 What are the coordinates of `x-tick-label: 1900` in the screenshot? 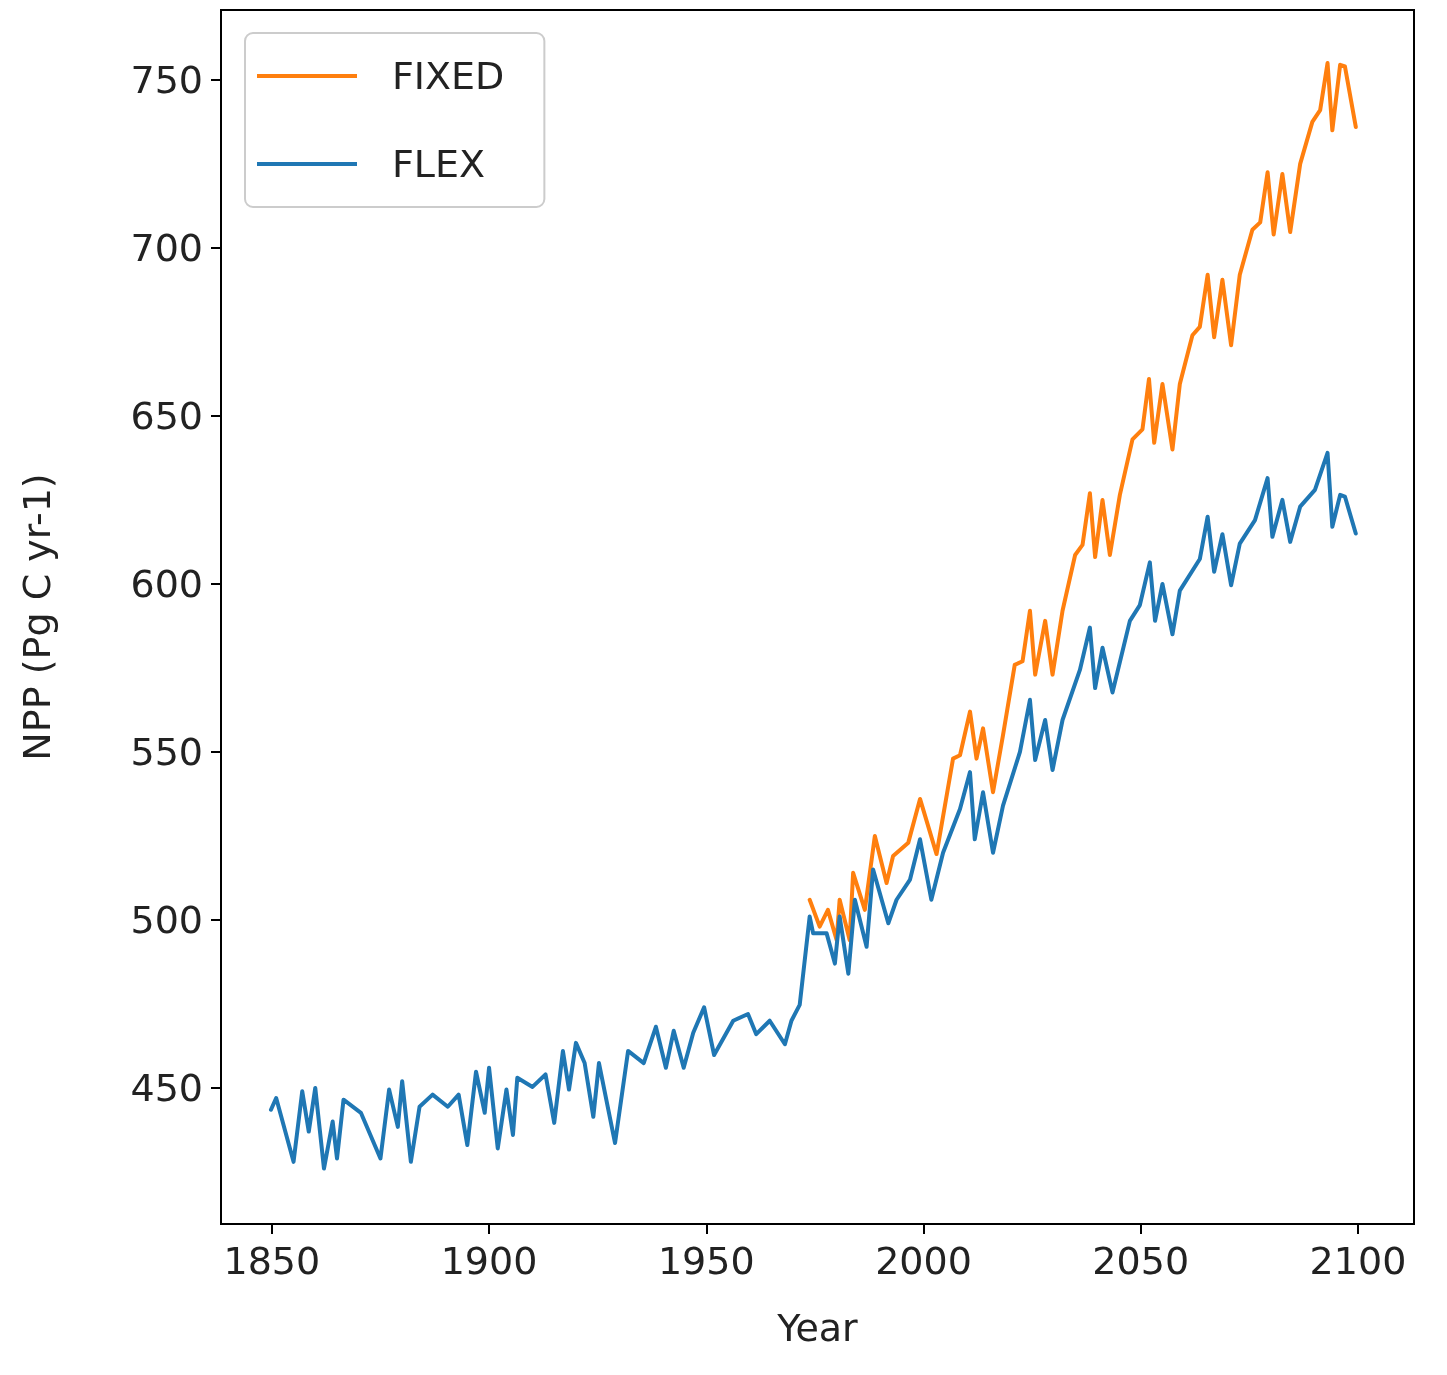 It's located at (489, 1261).